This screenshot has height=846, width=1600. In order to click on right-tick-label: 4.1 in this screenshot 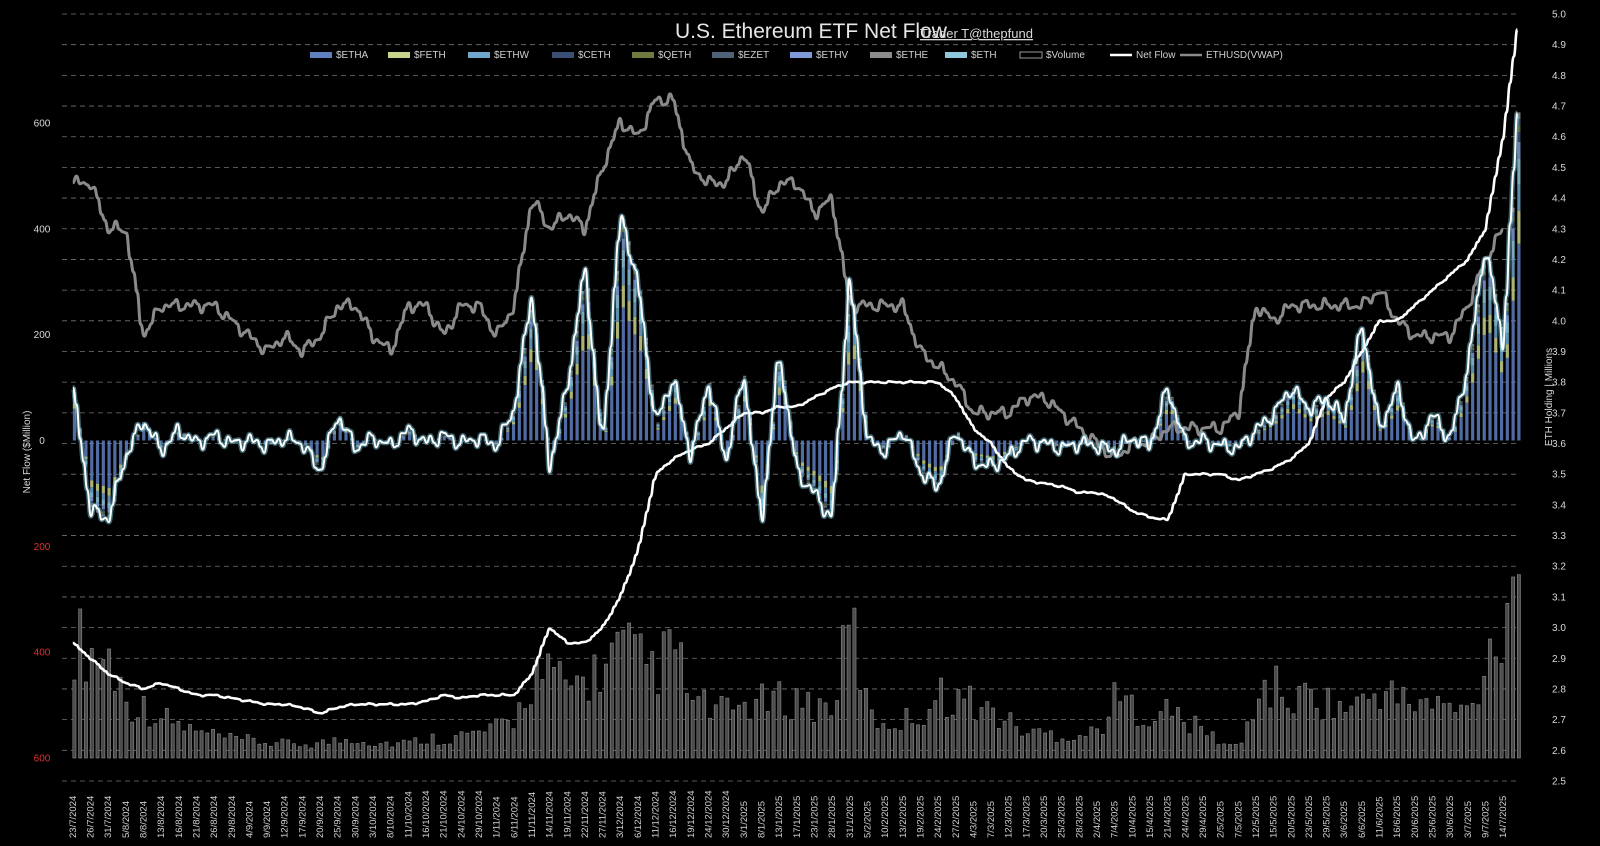, I will do `click(1559, 291)`.